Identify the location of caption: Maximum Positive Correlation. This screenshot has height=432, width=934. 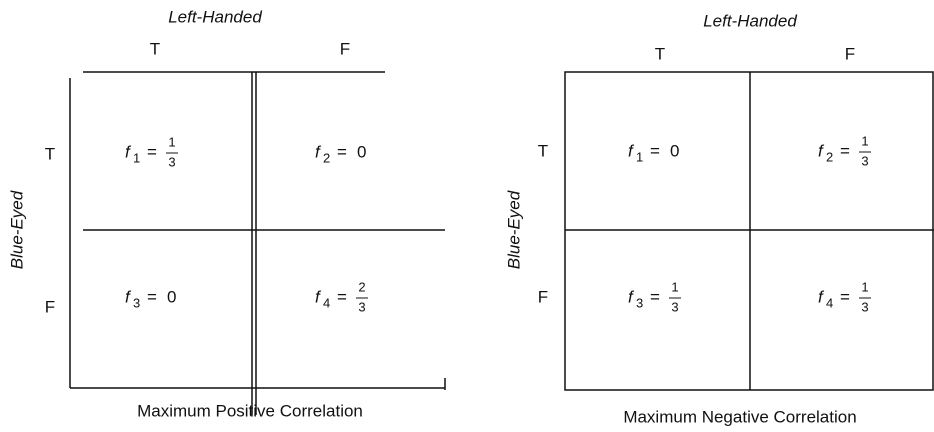
(250, 410).